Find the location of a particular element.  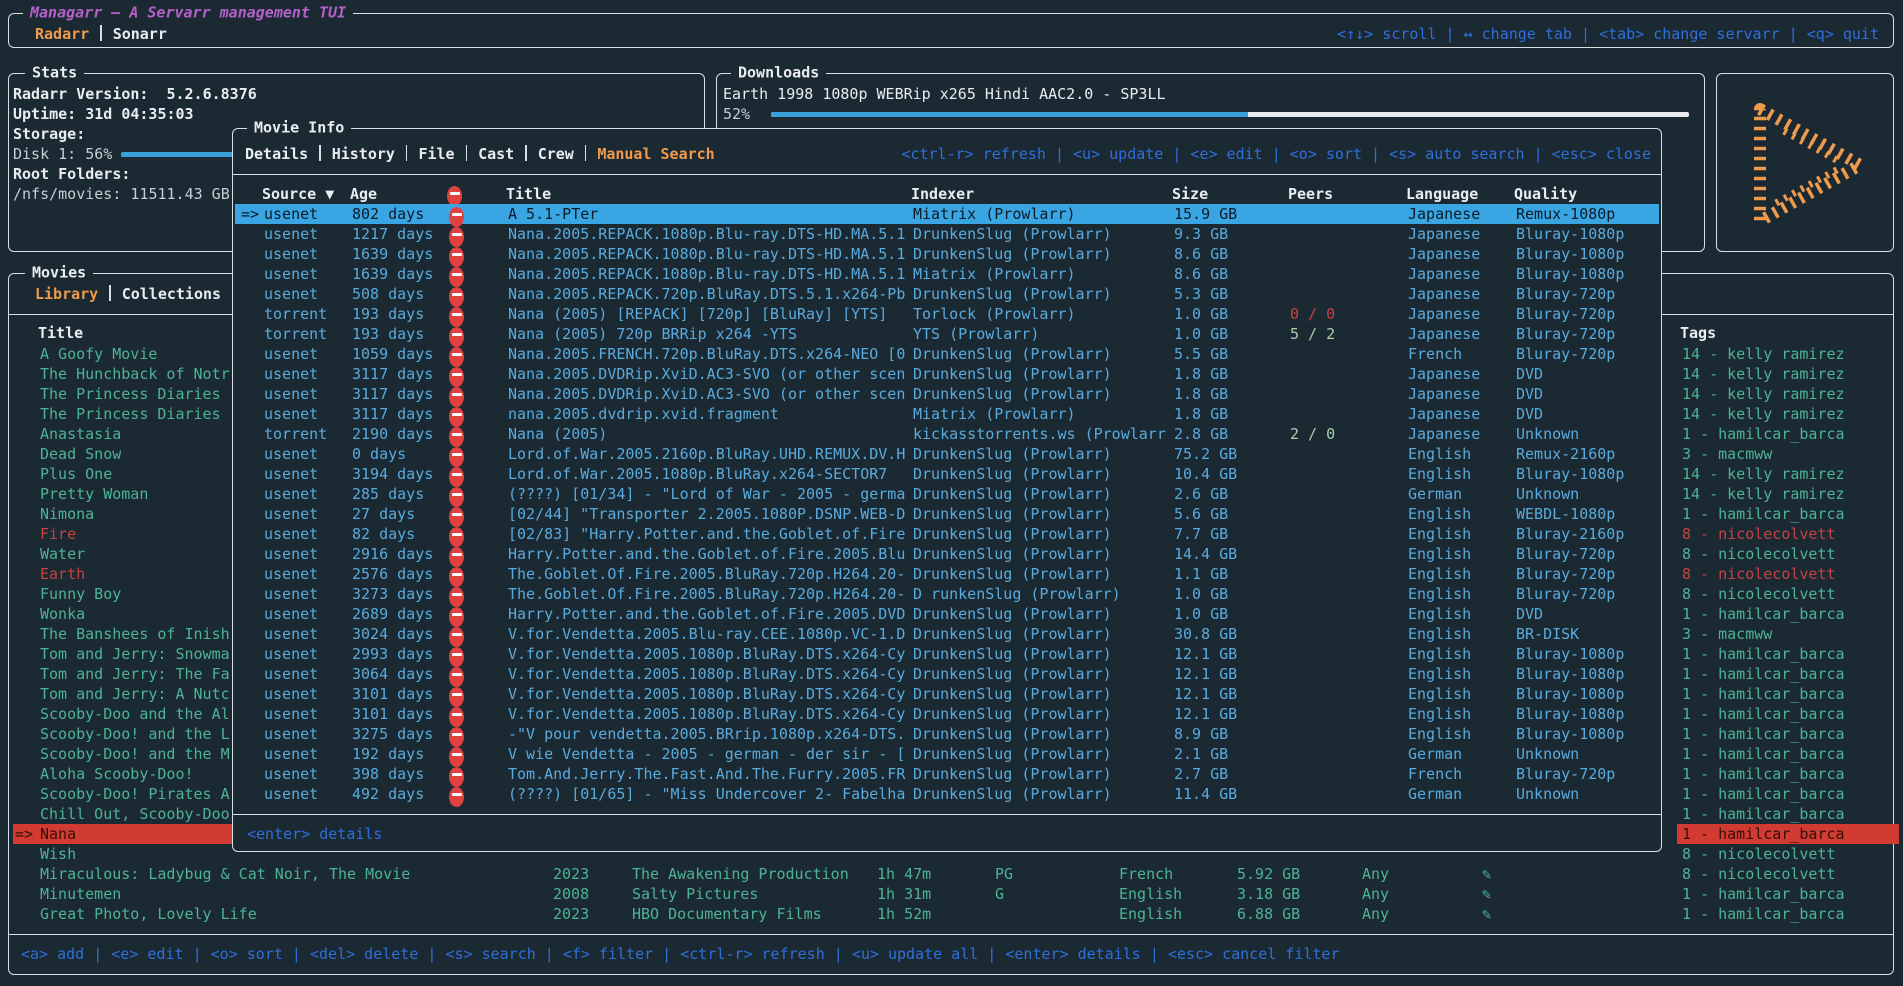

movie-row: The Banshees of Inish 3 - macmww is located at coordinates (951, 634).